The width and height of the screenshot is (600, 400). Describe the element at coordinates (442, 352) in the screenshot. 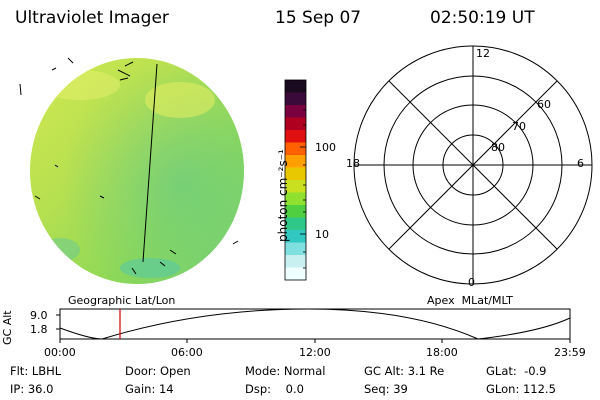

I see `time-tick-3: 18:00` at that location.